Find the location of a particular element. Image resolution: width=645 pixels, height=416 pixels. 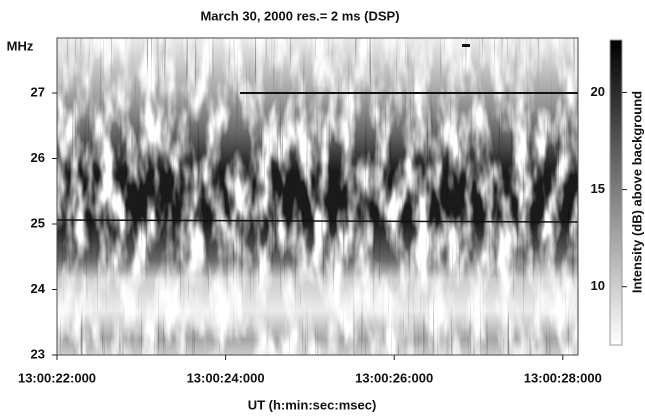

x-tick-label: 13:00:22:000 is located at coordinates (57, 377).